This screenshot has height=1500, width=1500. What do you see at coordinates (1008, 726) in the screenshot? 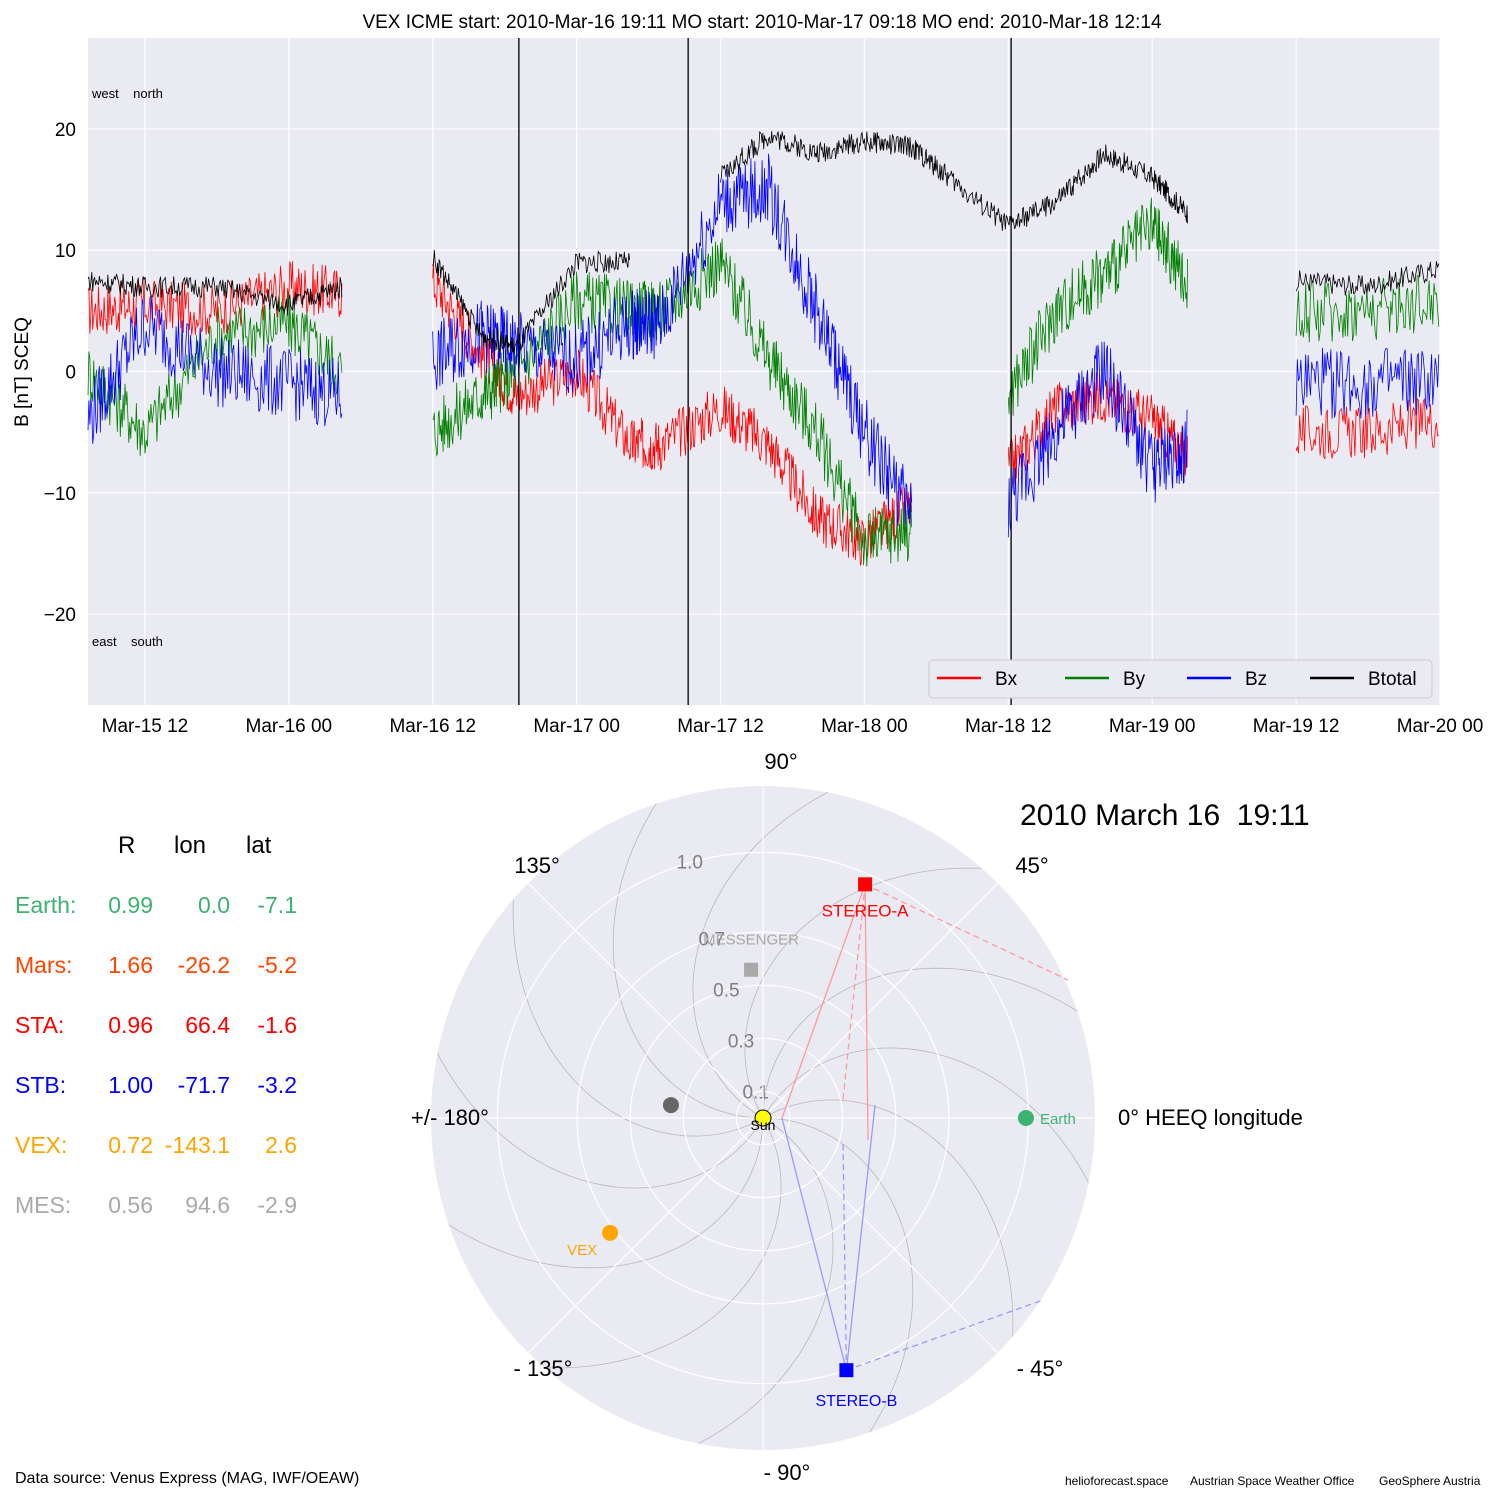
I see `x-tick-label: Mar-18 12` at bounding box center [1008, 726].